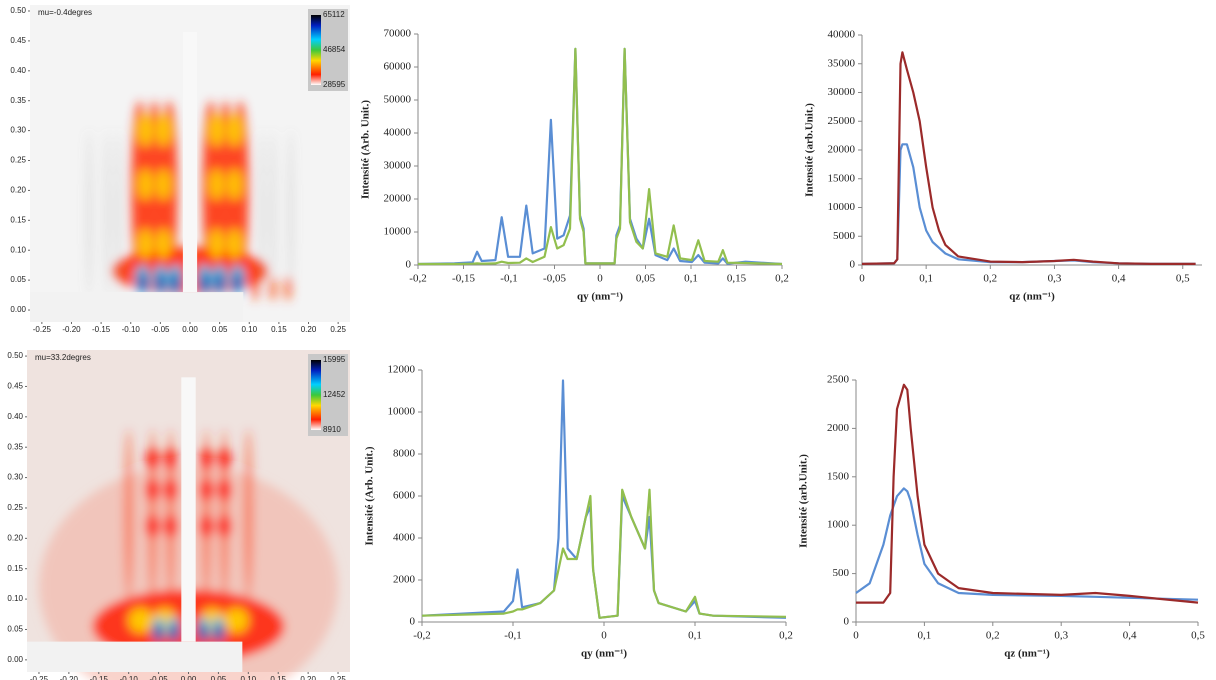  I want to click on y-tick-label: 1500, so click(838, 476).